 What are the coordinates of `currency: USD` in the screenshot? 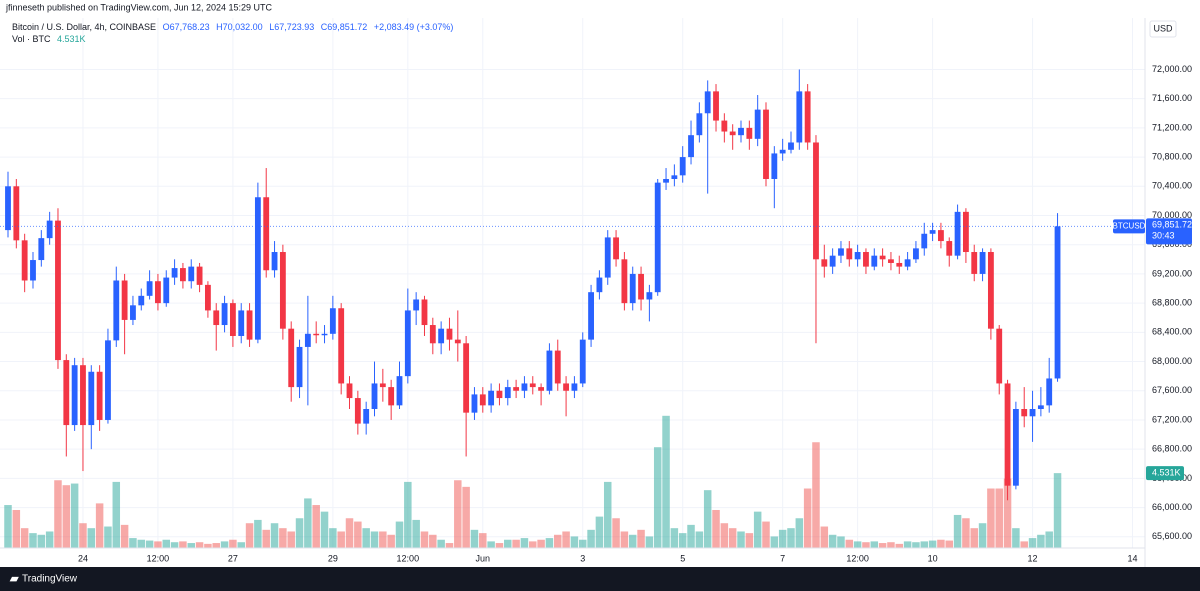 It's located at (1163, 28).